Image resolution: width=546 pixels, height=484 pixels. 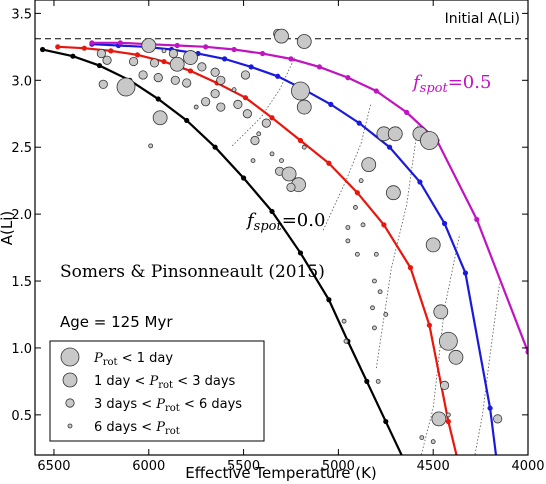 I want to click on x-tick-label: 5000, so click(x=338, y=466).